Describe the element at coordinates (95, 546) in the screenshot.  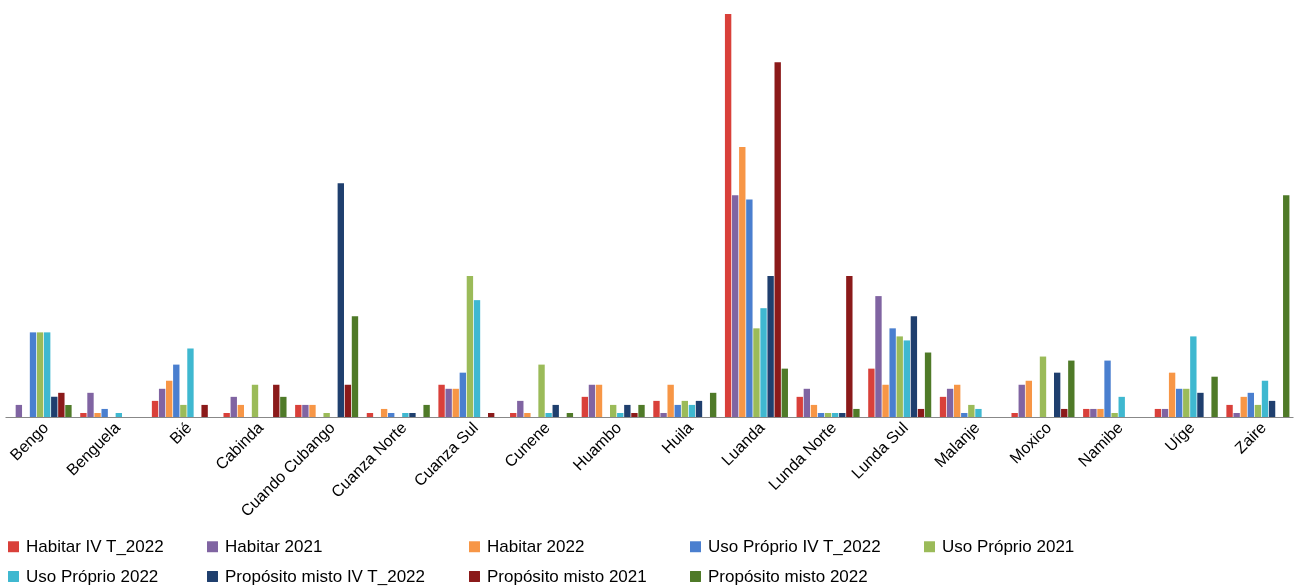
I see `legend-label: Habitar IV T_2022` at that location.